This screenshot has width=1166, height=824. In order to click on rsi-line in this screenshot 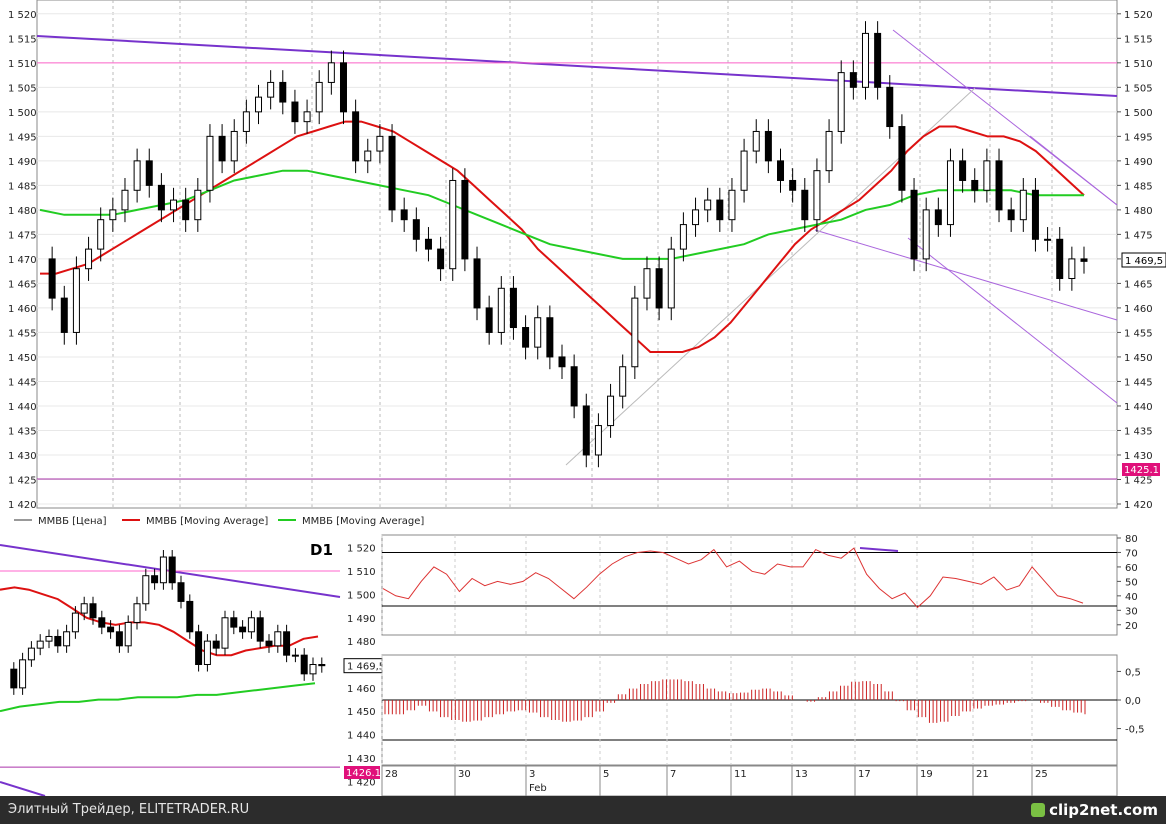, I will do `click(733, 578)`.